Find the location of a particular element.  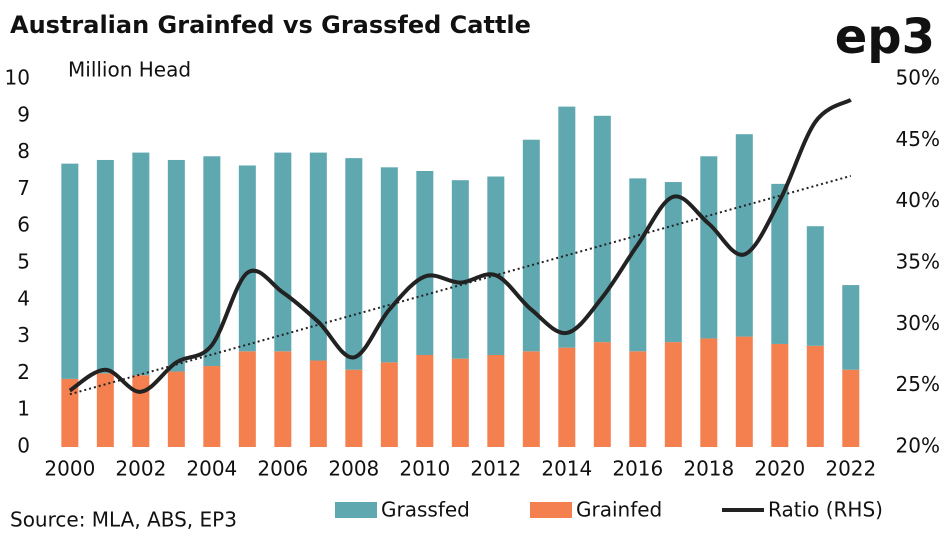

y-tick-label: 6 is located at coordinates (23, 225).